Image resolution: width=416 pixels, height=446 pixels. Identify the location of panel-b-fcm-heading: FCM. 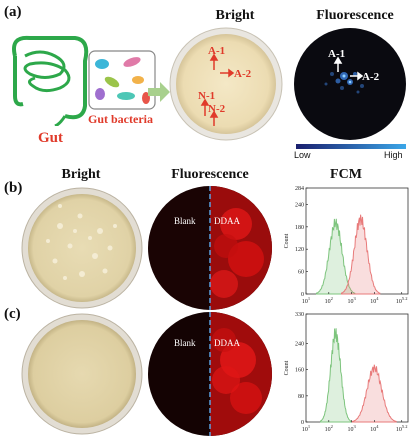
(346, 174).